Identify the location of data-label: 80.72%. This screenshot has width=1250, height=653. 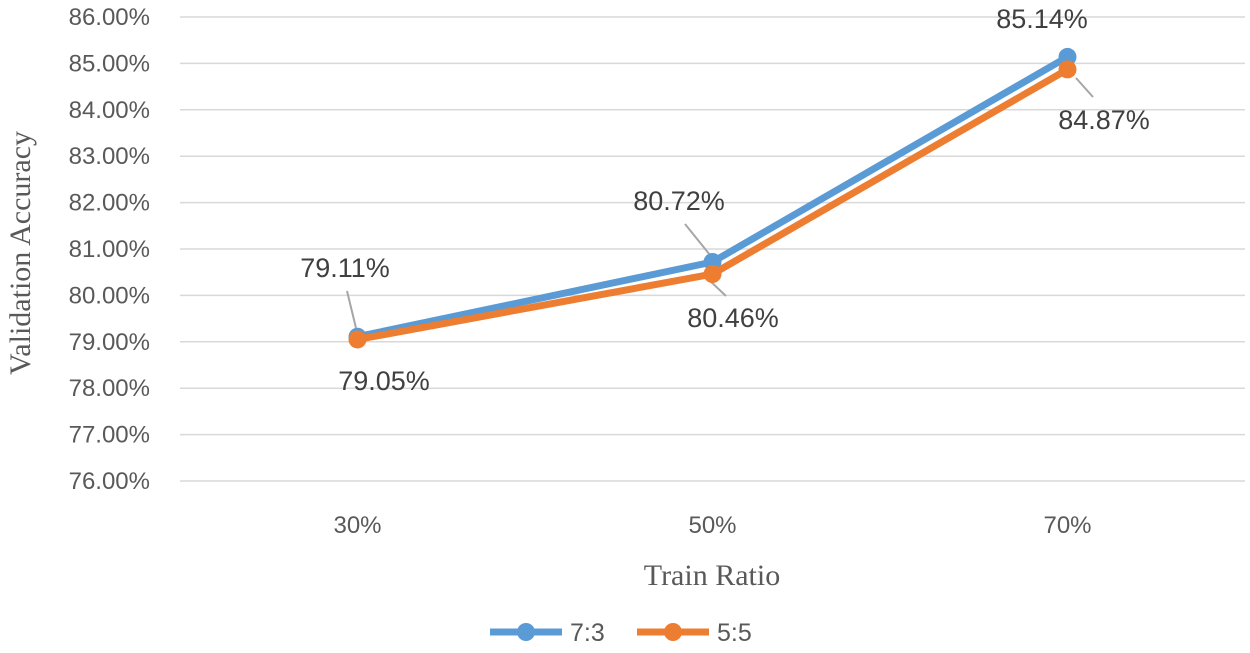
(679, 201).